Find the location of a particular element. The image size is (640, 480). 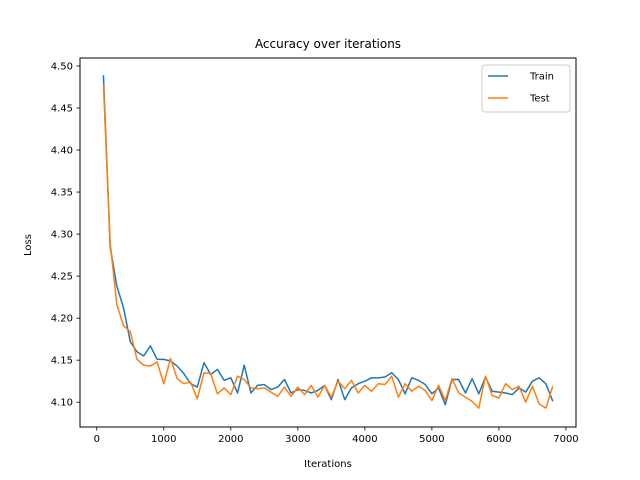

legend-box is located at coordinates (526, 88).